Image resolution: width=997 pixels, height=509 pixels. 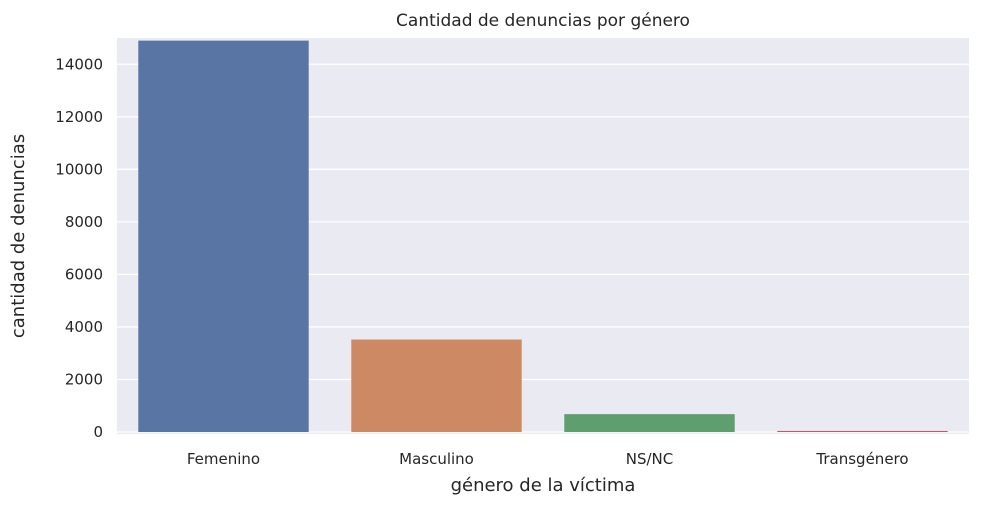 I want to click on y-axis-label: cantidad de denuncias, so click(x=18, y=236).